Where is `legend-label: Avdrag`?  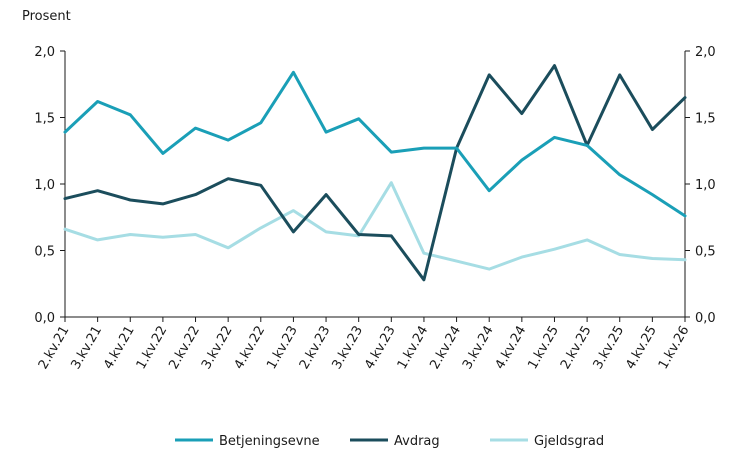
legend-label: Avdrag is located at coordinates (417, 441).